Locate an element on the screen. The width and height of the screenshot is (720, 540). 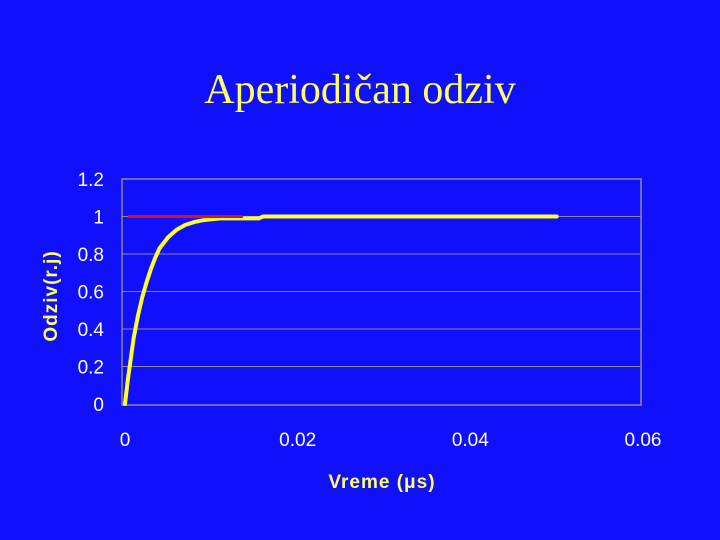
y-tick-labels: 0 0.2 0.4 0.6 0.8 1 1.2 is located at coordinates (91, 293).